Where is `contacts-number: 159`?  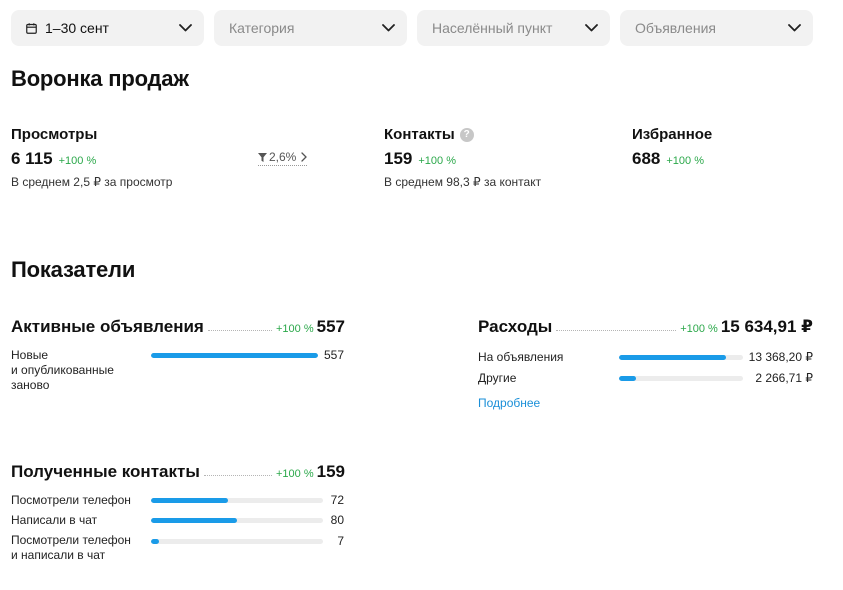 contacts-number: 159 is located at coordinates (398, 158).